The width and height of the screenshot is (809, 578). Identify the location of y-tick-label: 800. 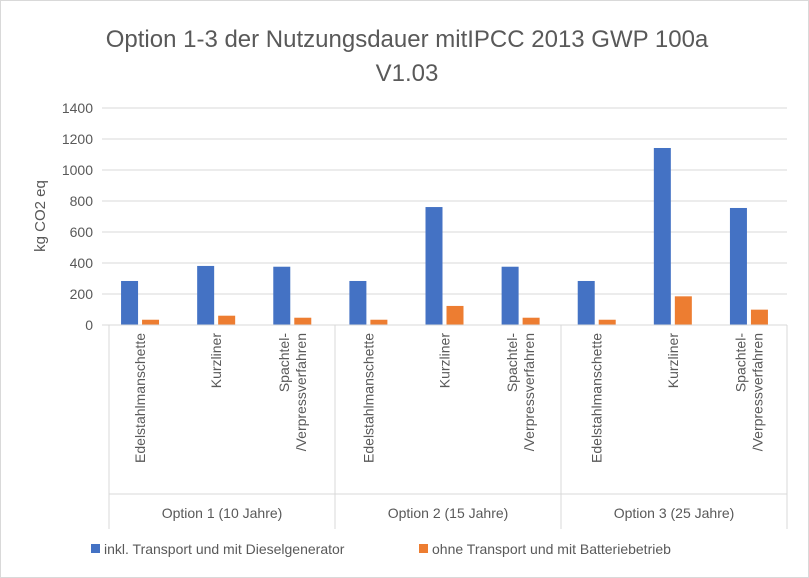
(82, 201).